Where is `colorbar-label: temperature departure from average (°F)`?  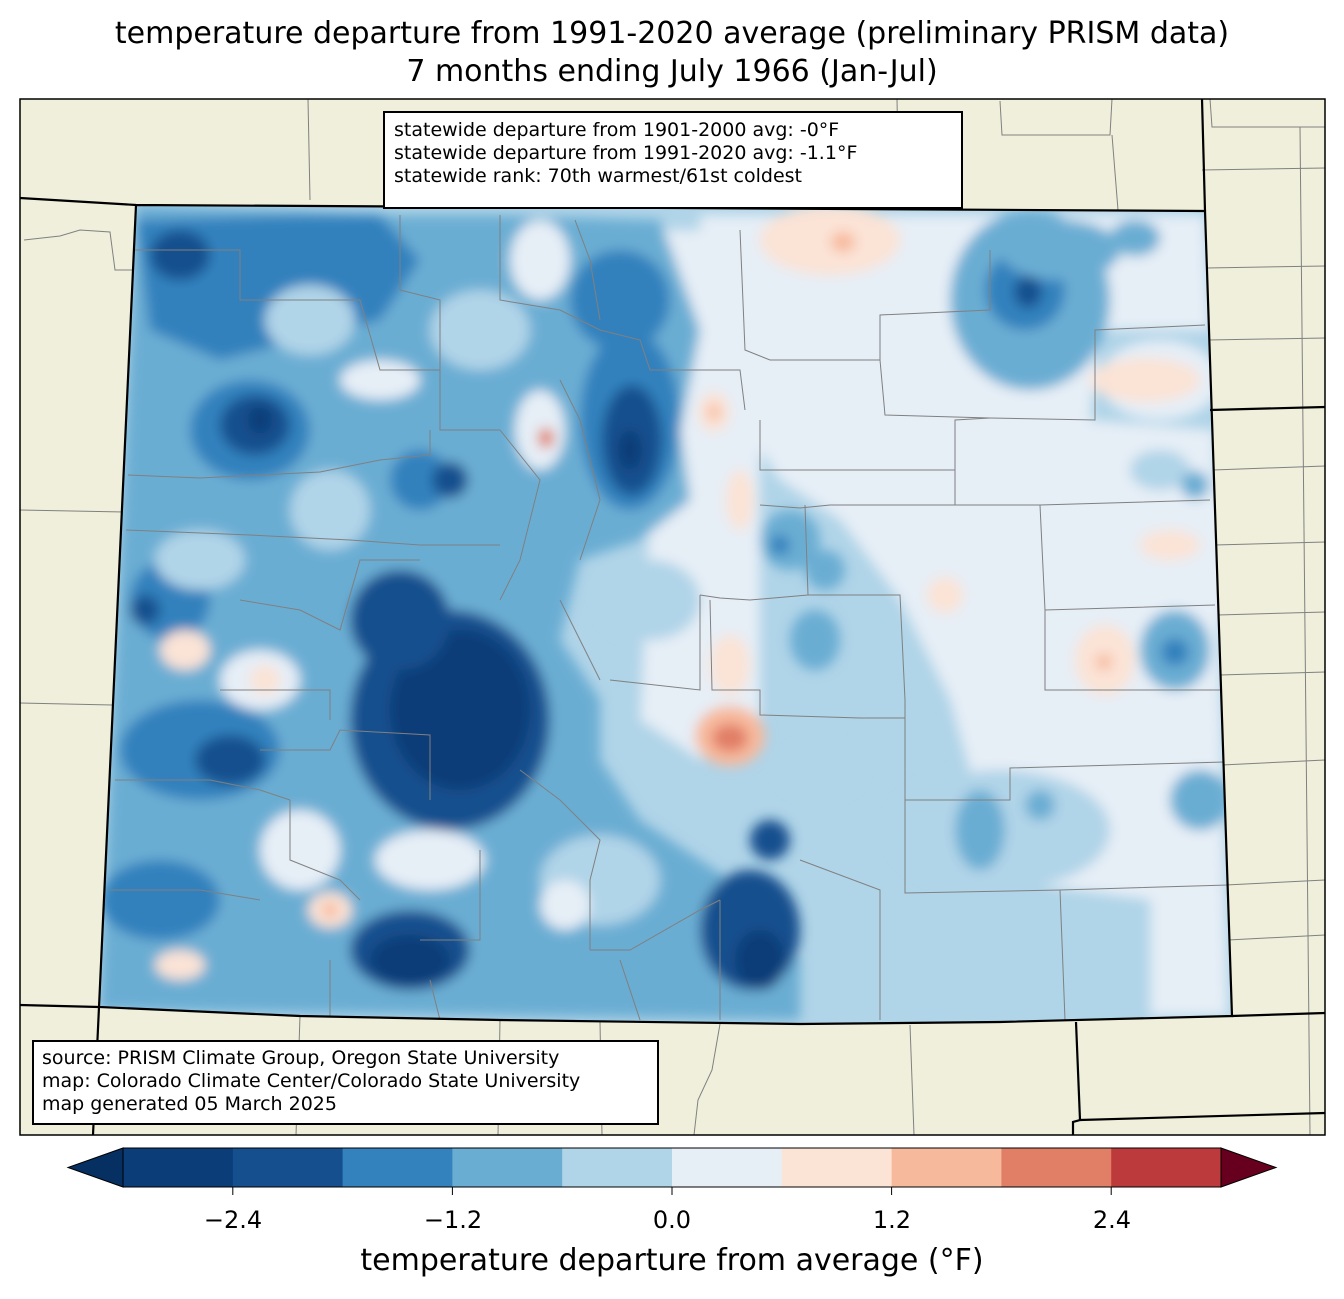 colorbar-label: temperature departure from average (°F) is located at coordinates (672, 1260).